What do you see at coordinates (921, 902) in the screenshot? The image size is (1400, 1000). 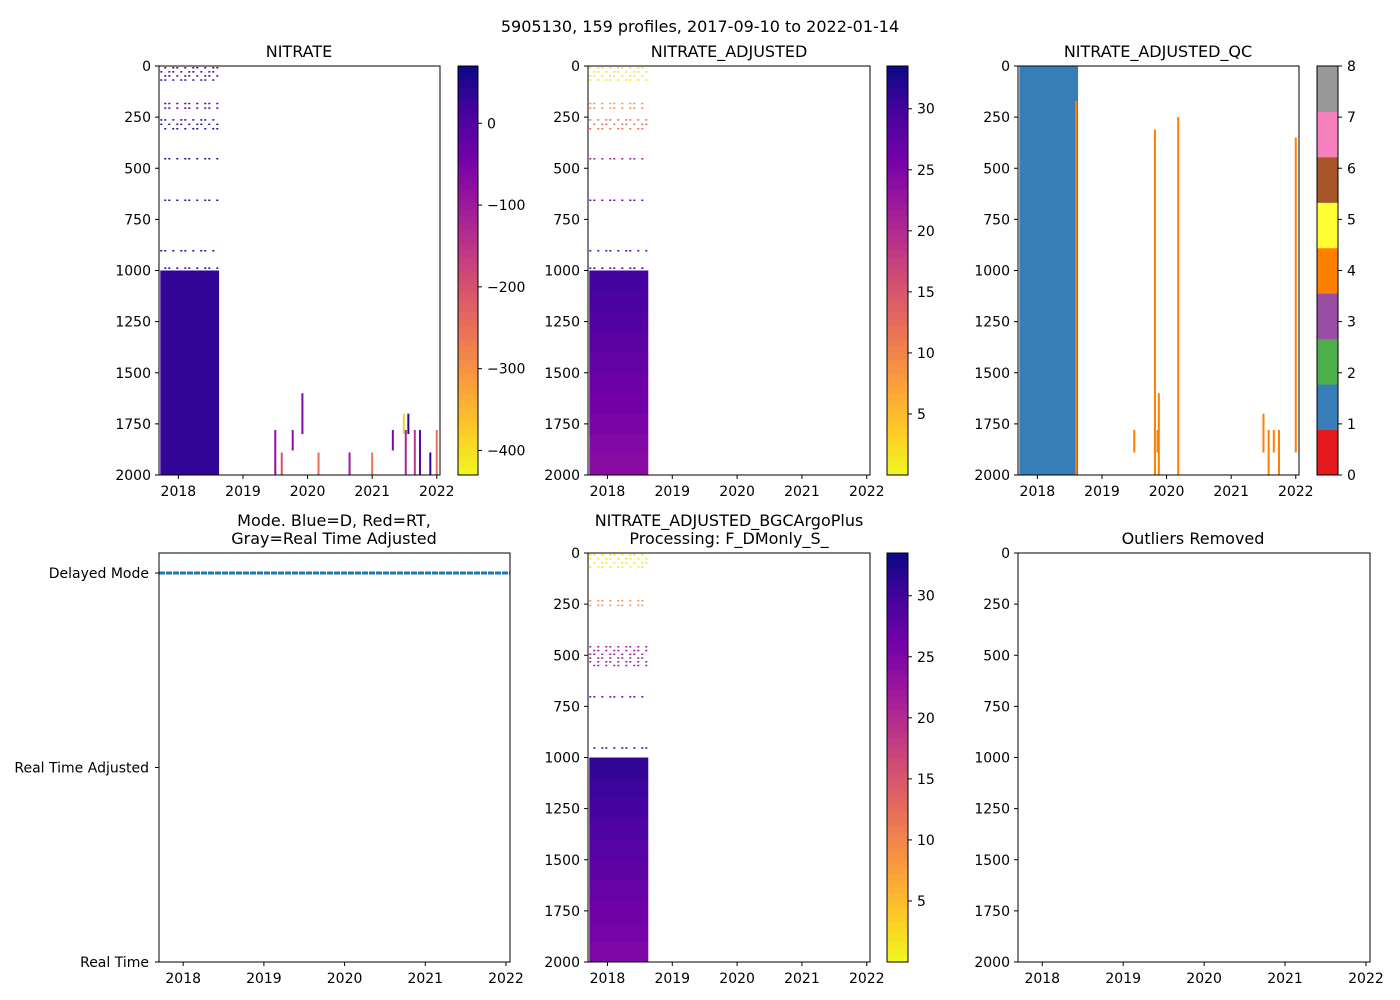 I see `colorbar-tick-label: 5` at bounding box center [921, 902].